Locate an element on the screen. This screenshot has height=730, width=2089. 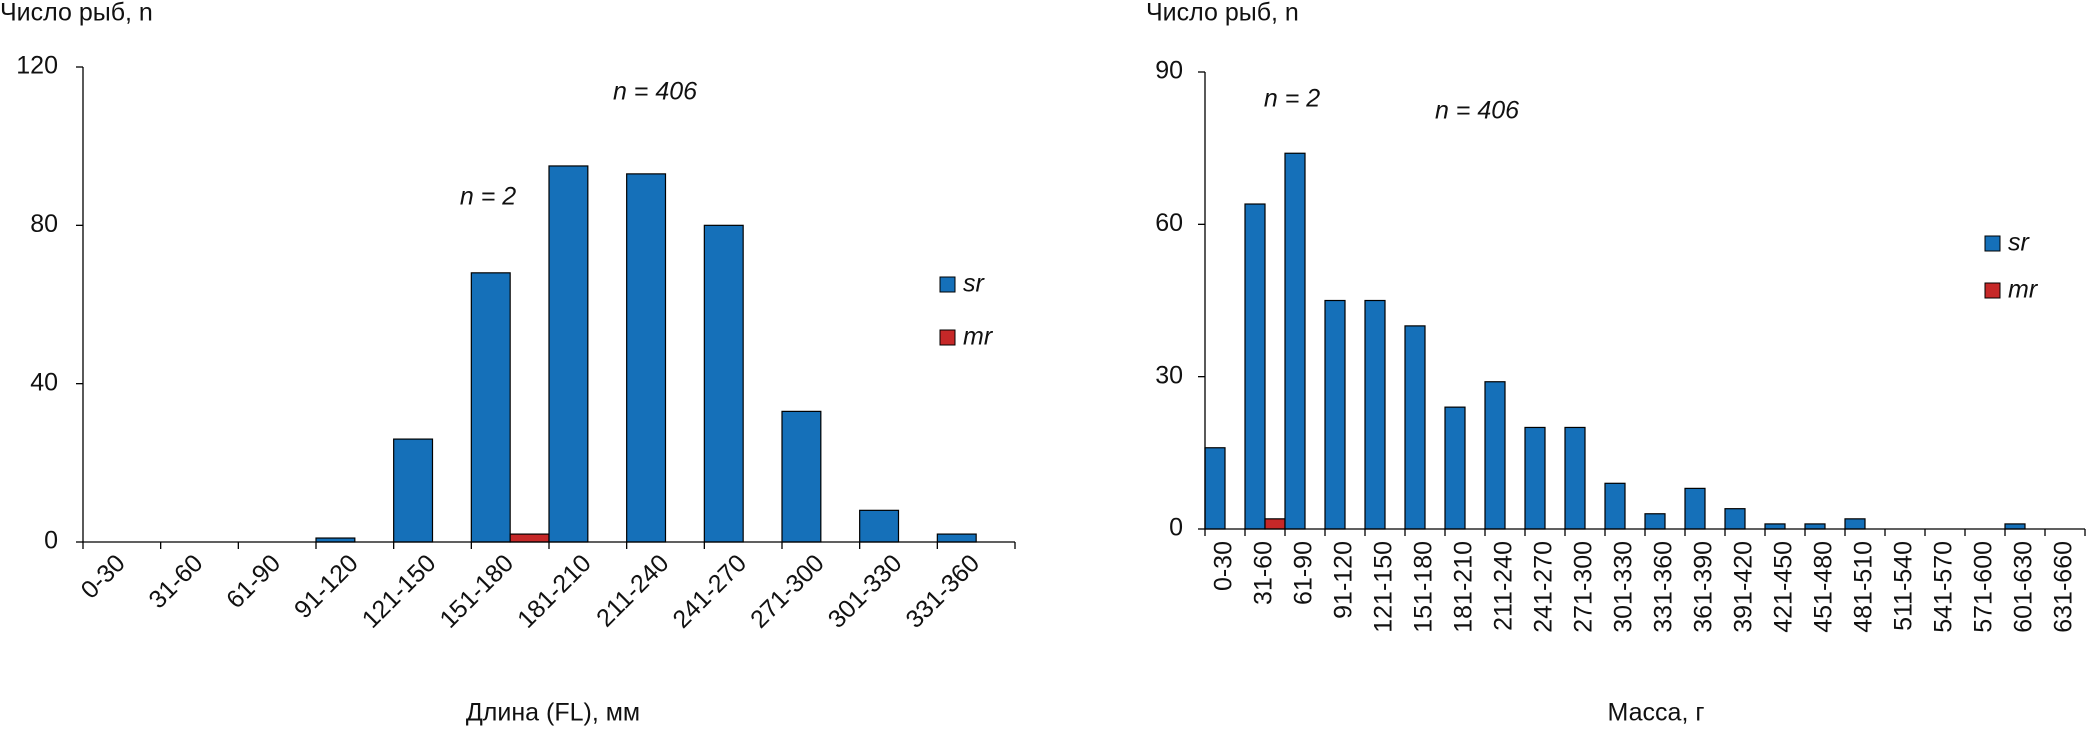
x-tick-label: 481-510 is located at coordinates (1864, 587).